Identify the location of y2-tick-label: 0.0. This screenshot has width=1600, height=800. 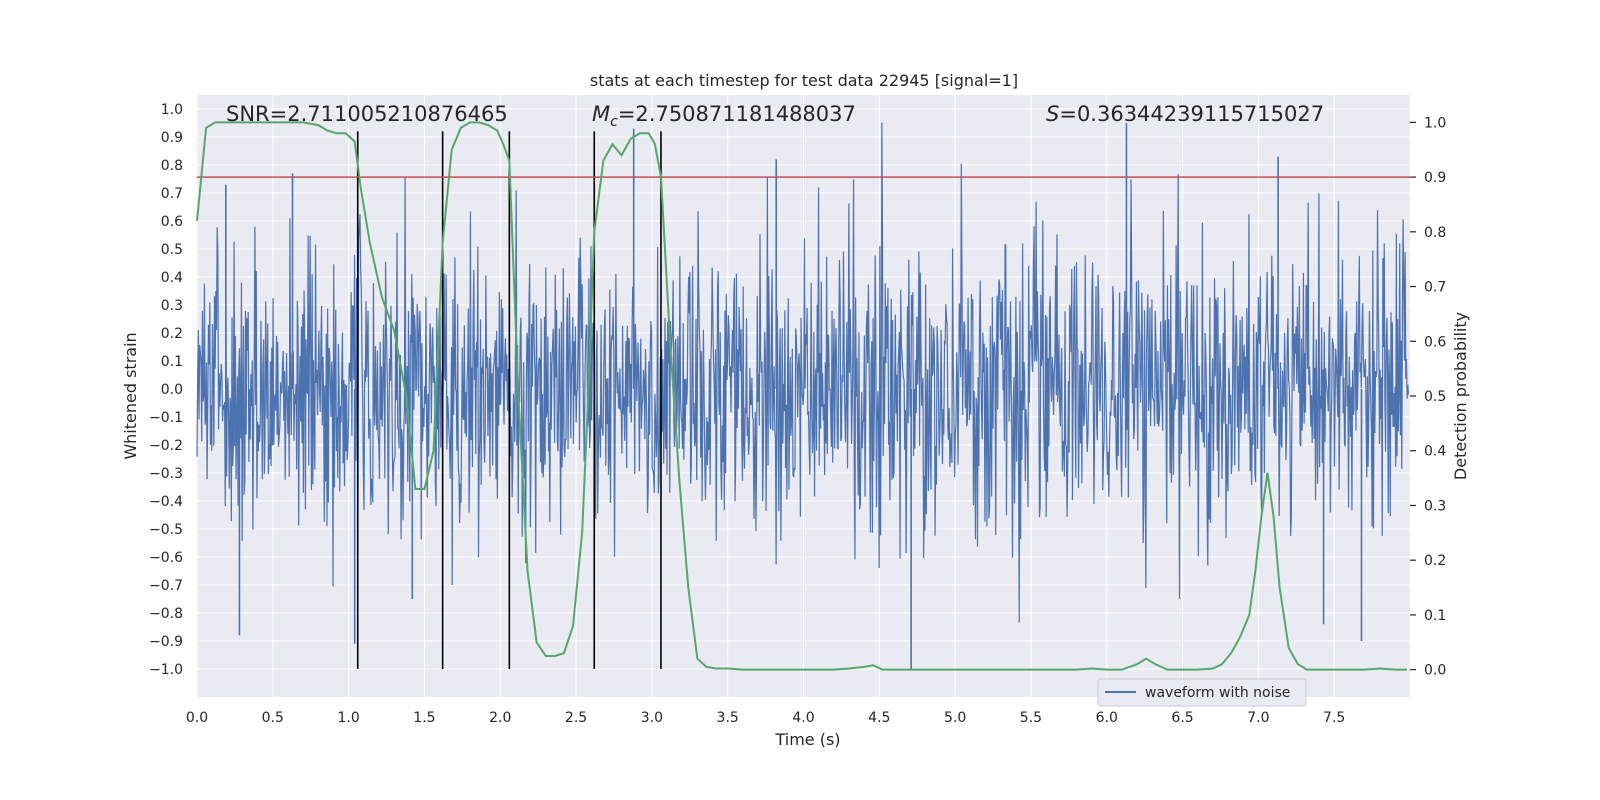
(1435, 671).